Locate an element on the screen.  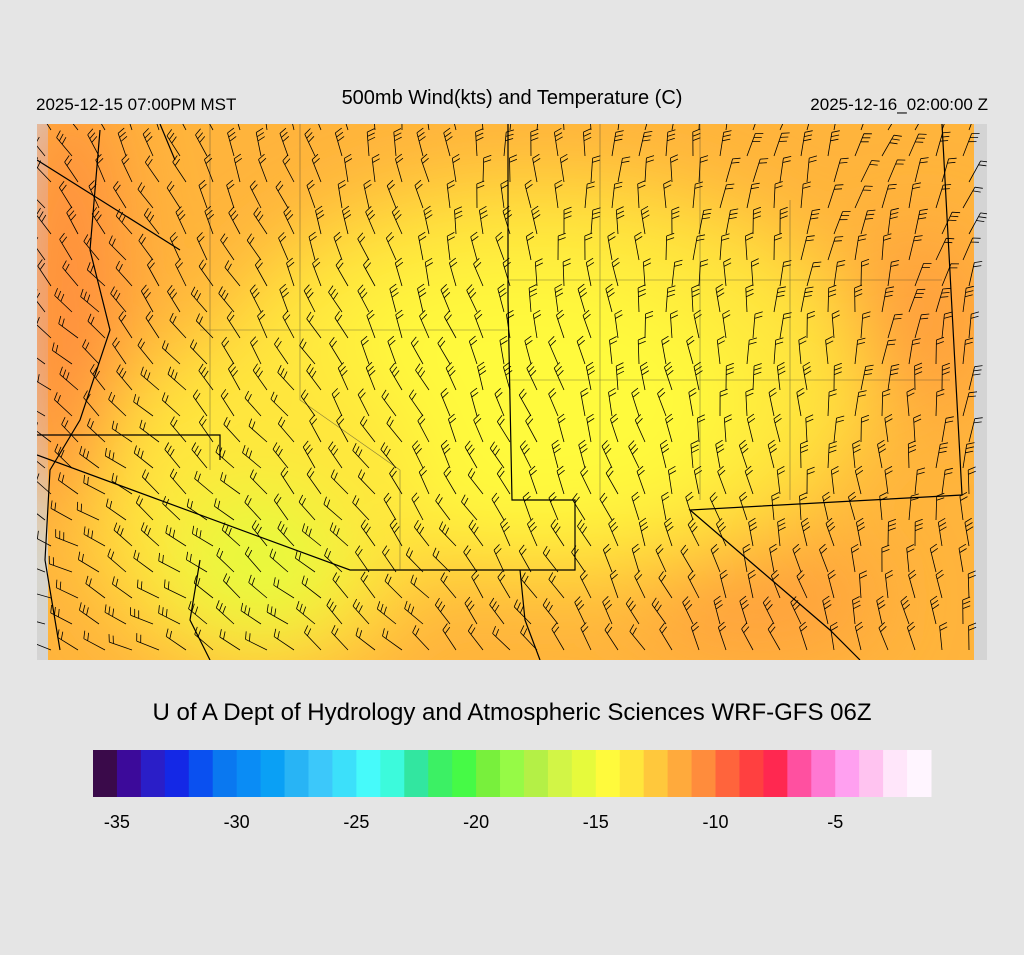
colorbar-tick-label: -25 is located at coordinates (356, 822).